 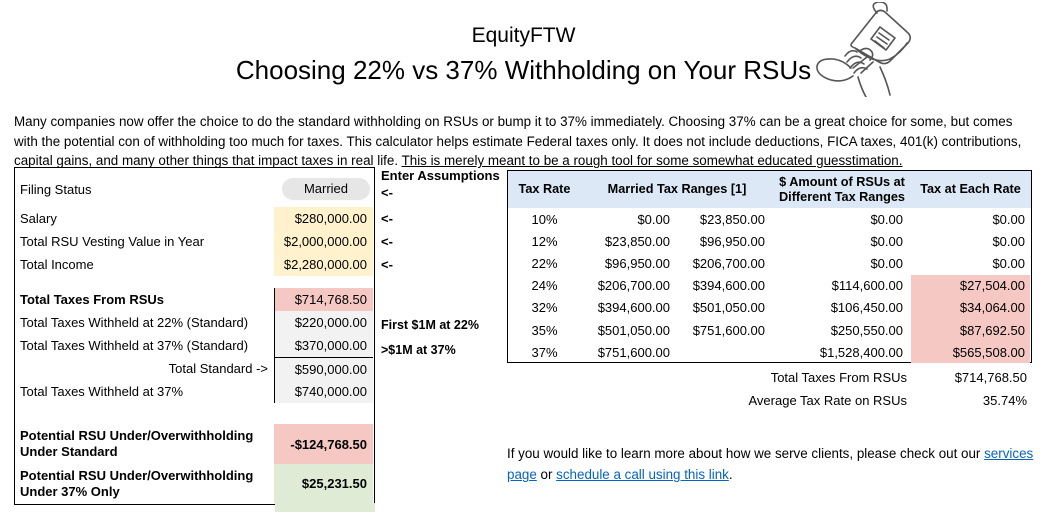 I want to click on tax-rate-cell: 35%, so click(x=544, y=330).